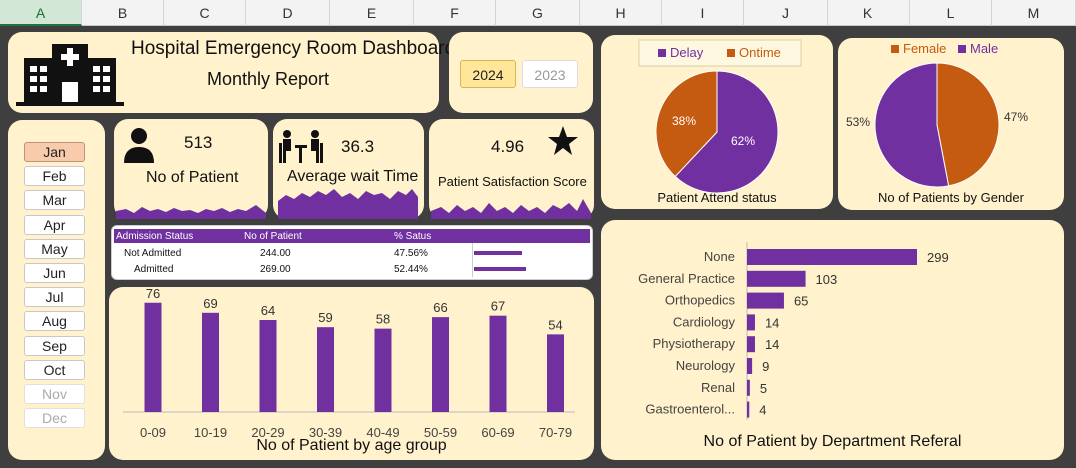  I want to click on patients-value: 513, so click(198, 142).